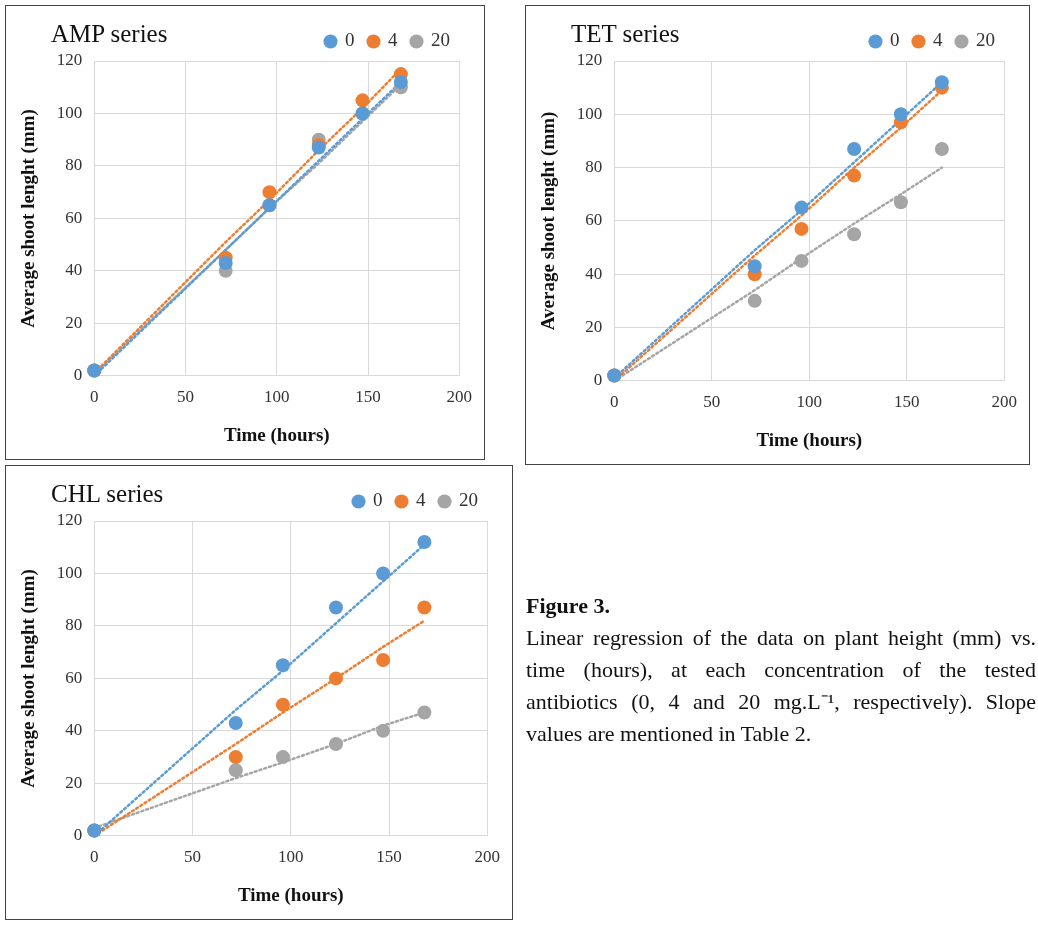 The height and width of the screenshot is (925, 1038). What do you see at coordinates (781, 686) in the screenshot?
I see `text: Linear regression of the data on plant height (mm) vs. time (hours), at each concentration of the tested antibiotics (0, 4 and 20 mg.L⁻¹, respectively). Slope values are mentioned in Table 2.` at bounding box center [781, 686].